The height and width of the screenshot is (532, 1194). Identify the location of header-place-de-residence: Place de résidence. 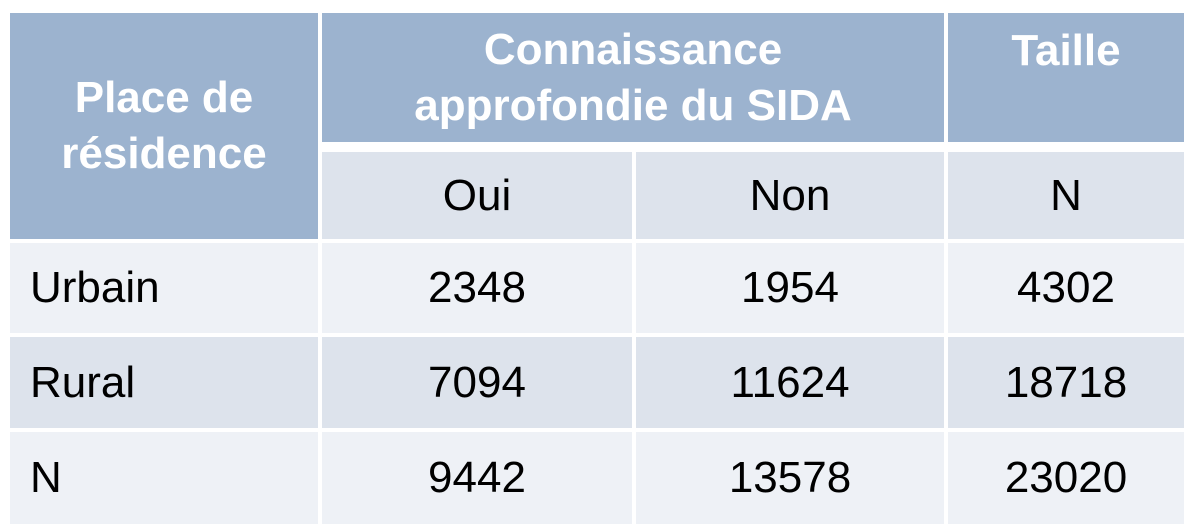
(164, 126).